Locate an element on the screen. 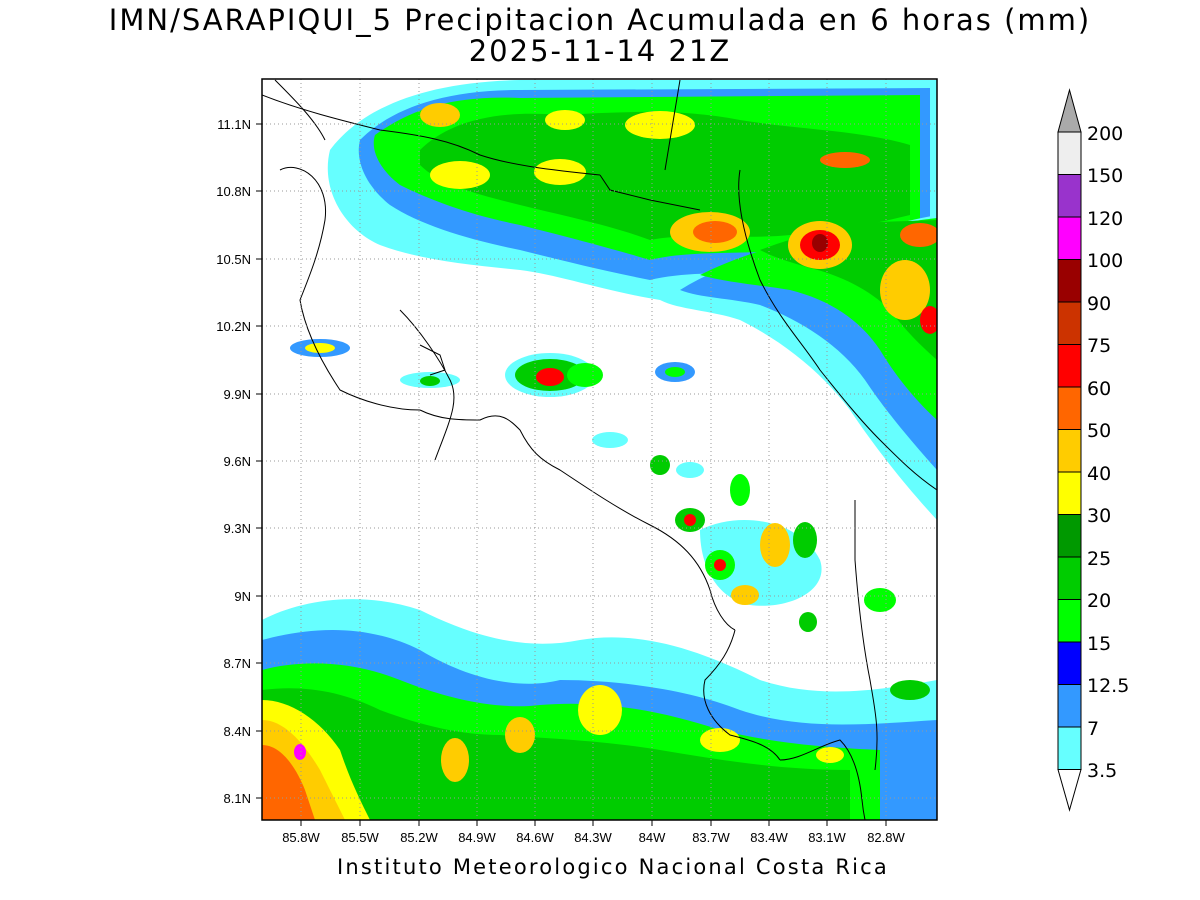 The width and height of the screenshot is (1200, 900). lon-tick-label: 84.9W is located at coordinates (477, 837).